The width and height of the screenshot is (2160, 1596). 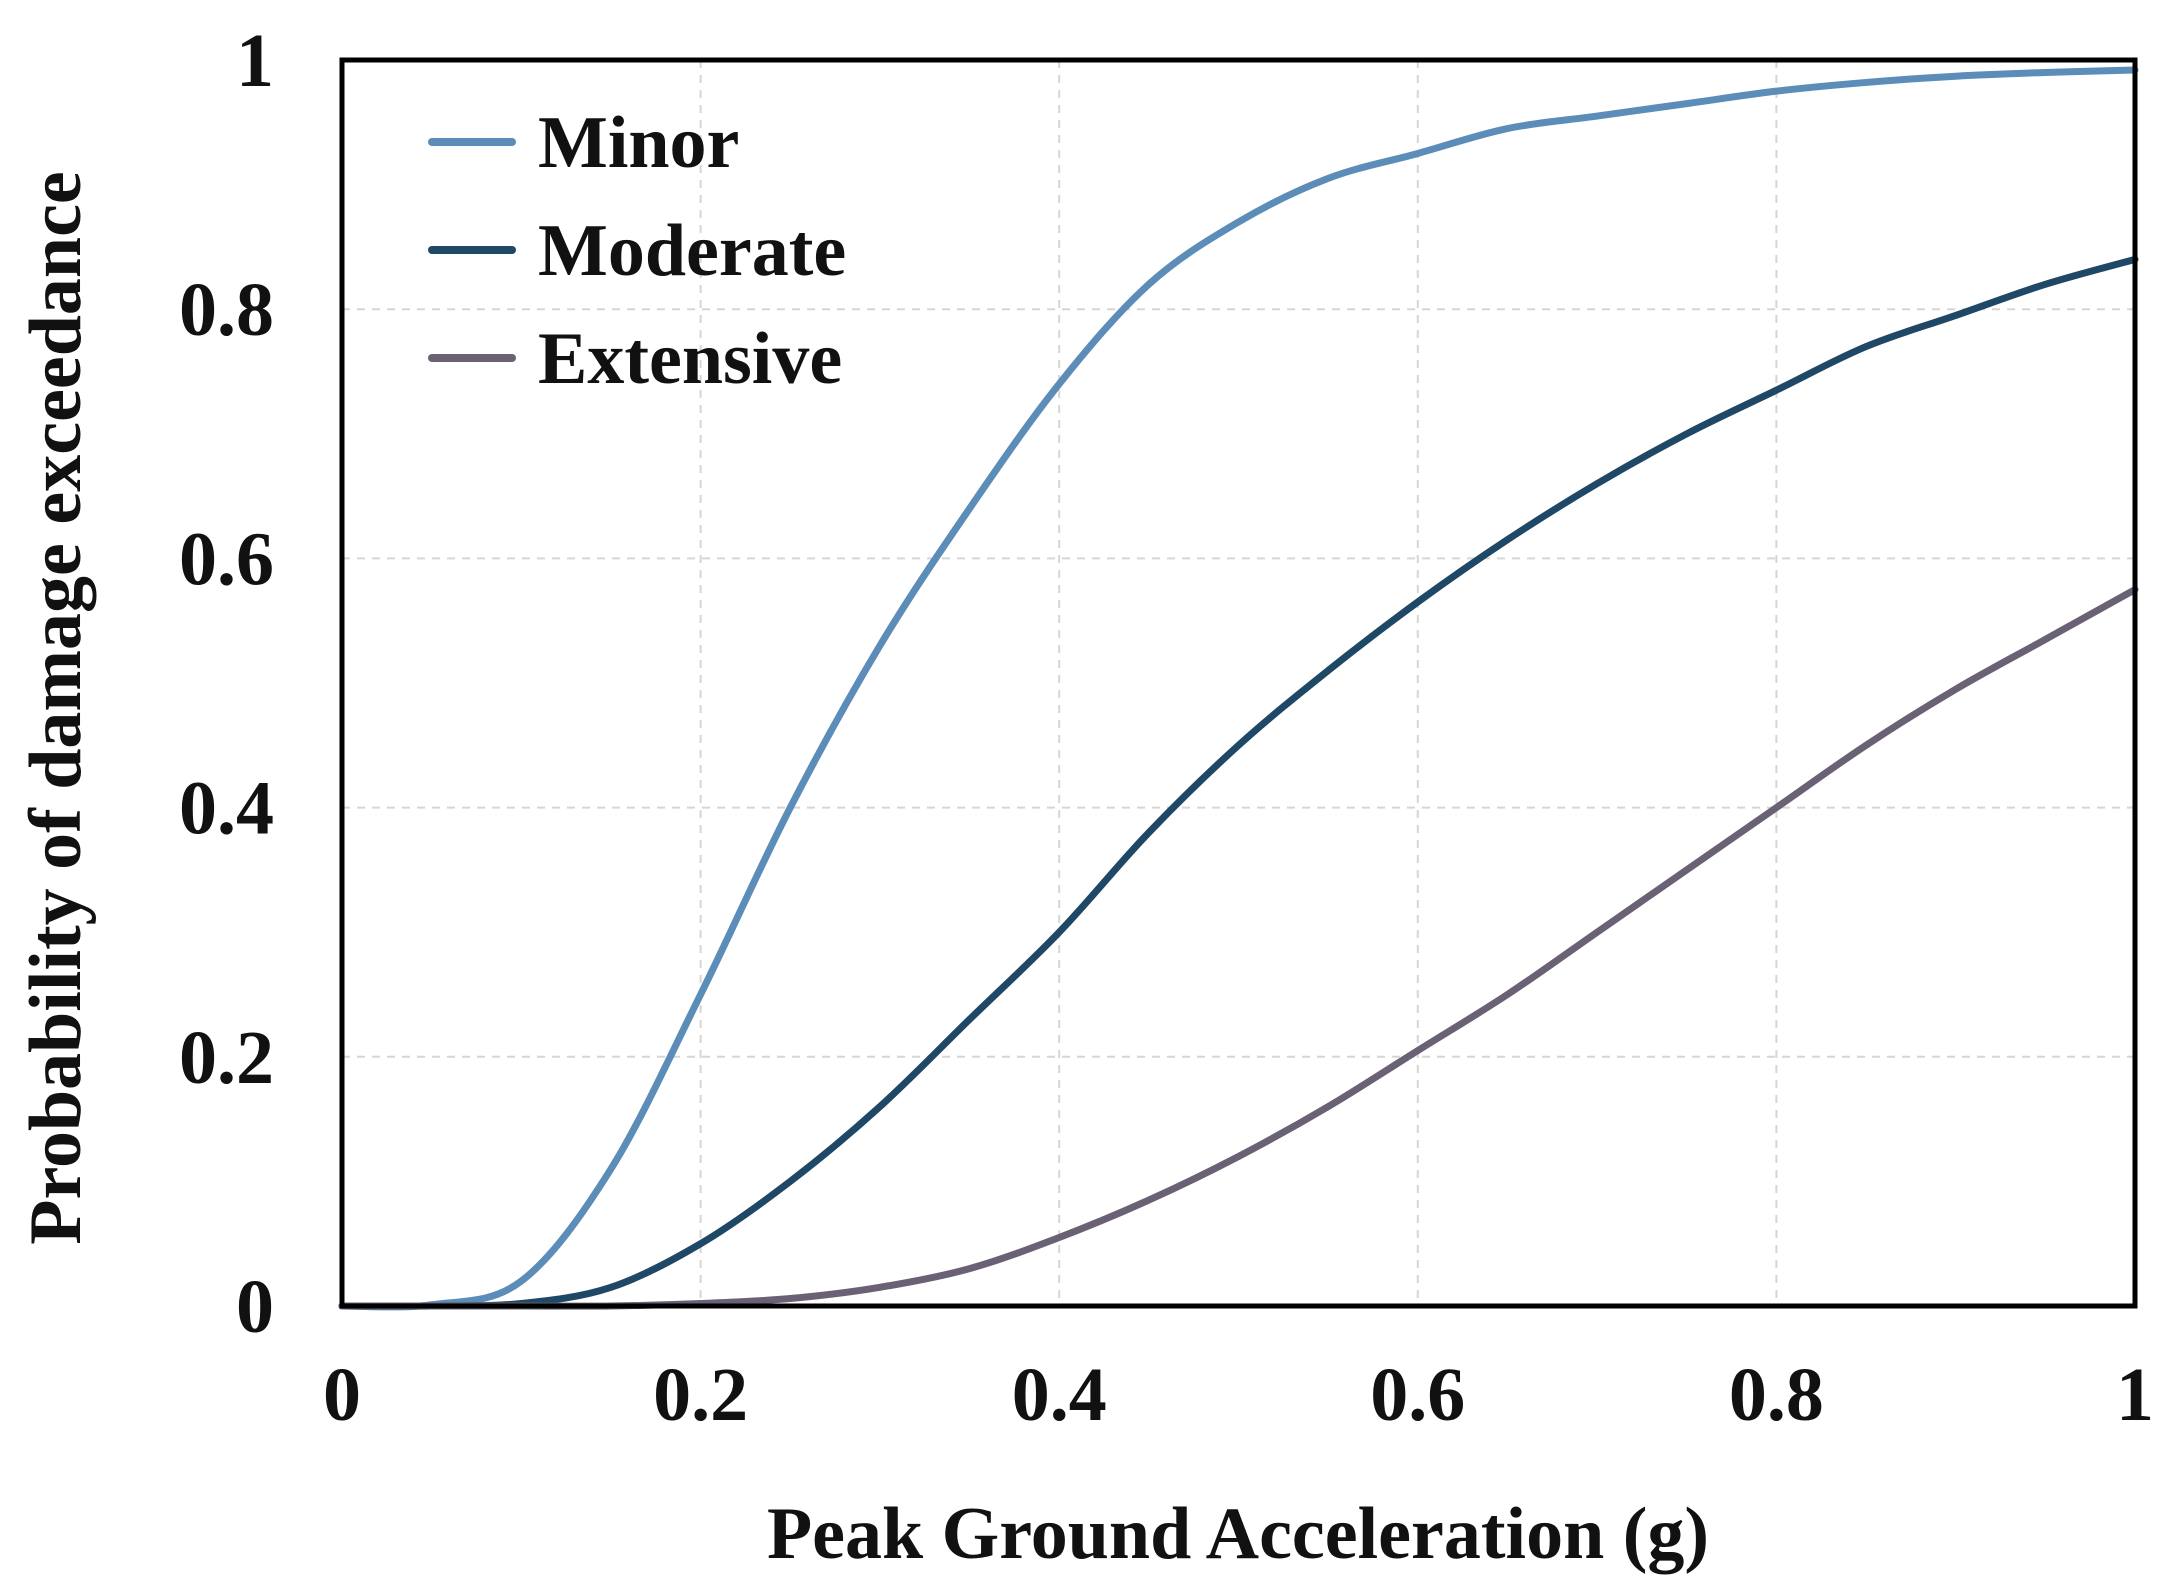 What do you see at coordinates (226, 684) in the screenshot?
I see `y-axis-ticks: 0 0.2 0.4 0.6 0.8 1` at bounding box center [226, 684].